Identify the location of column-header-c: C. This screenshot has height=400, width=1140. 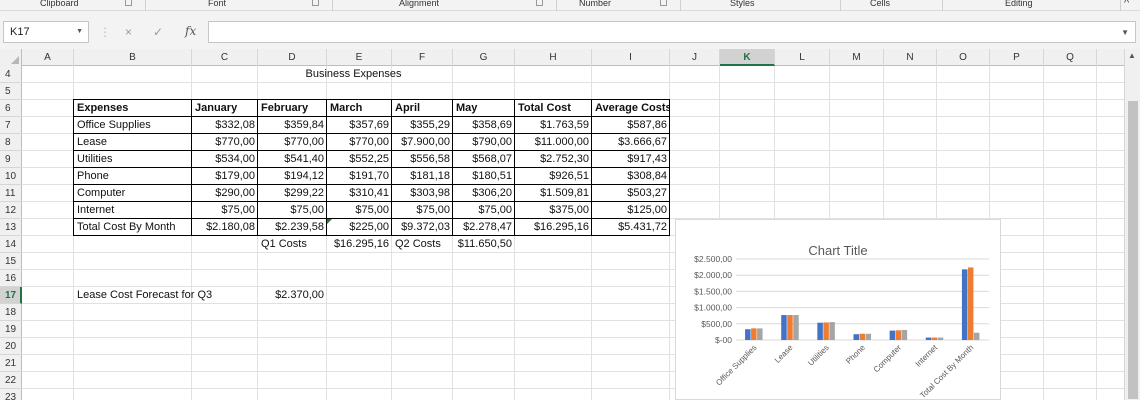
(225, 57).